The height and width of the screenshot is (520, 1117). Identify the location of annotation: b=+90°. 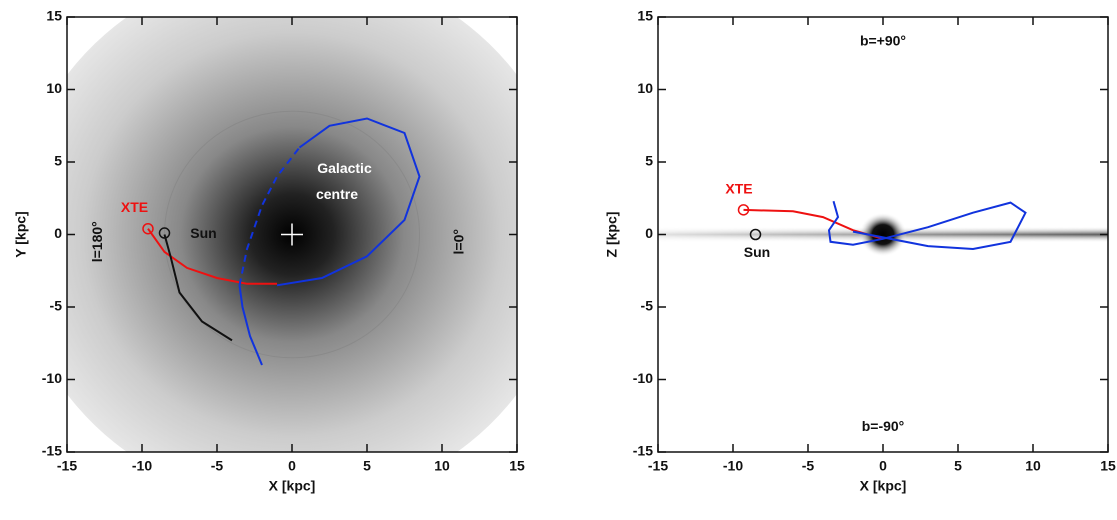
(883, 40).